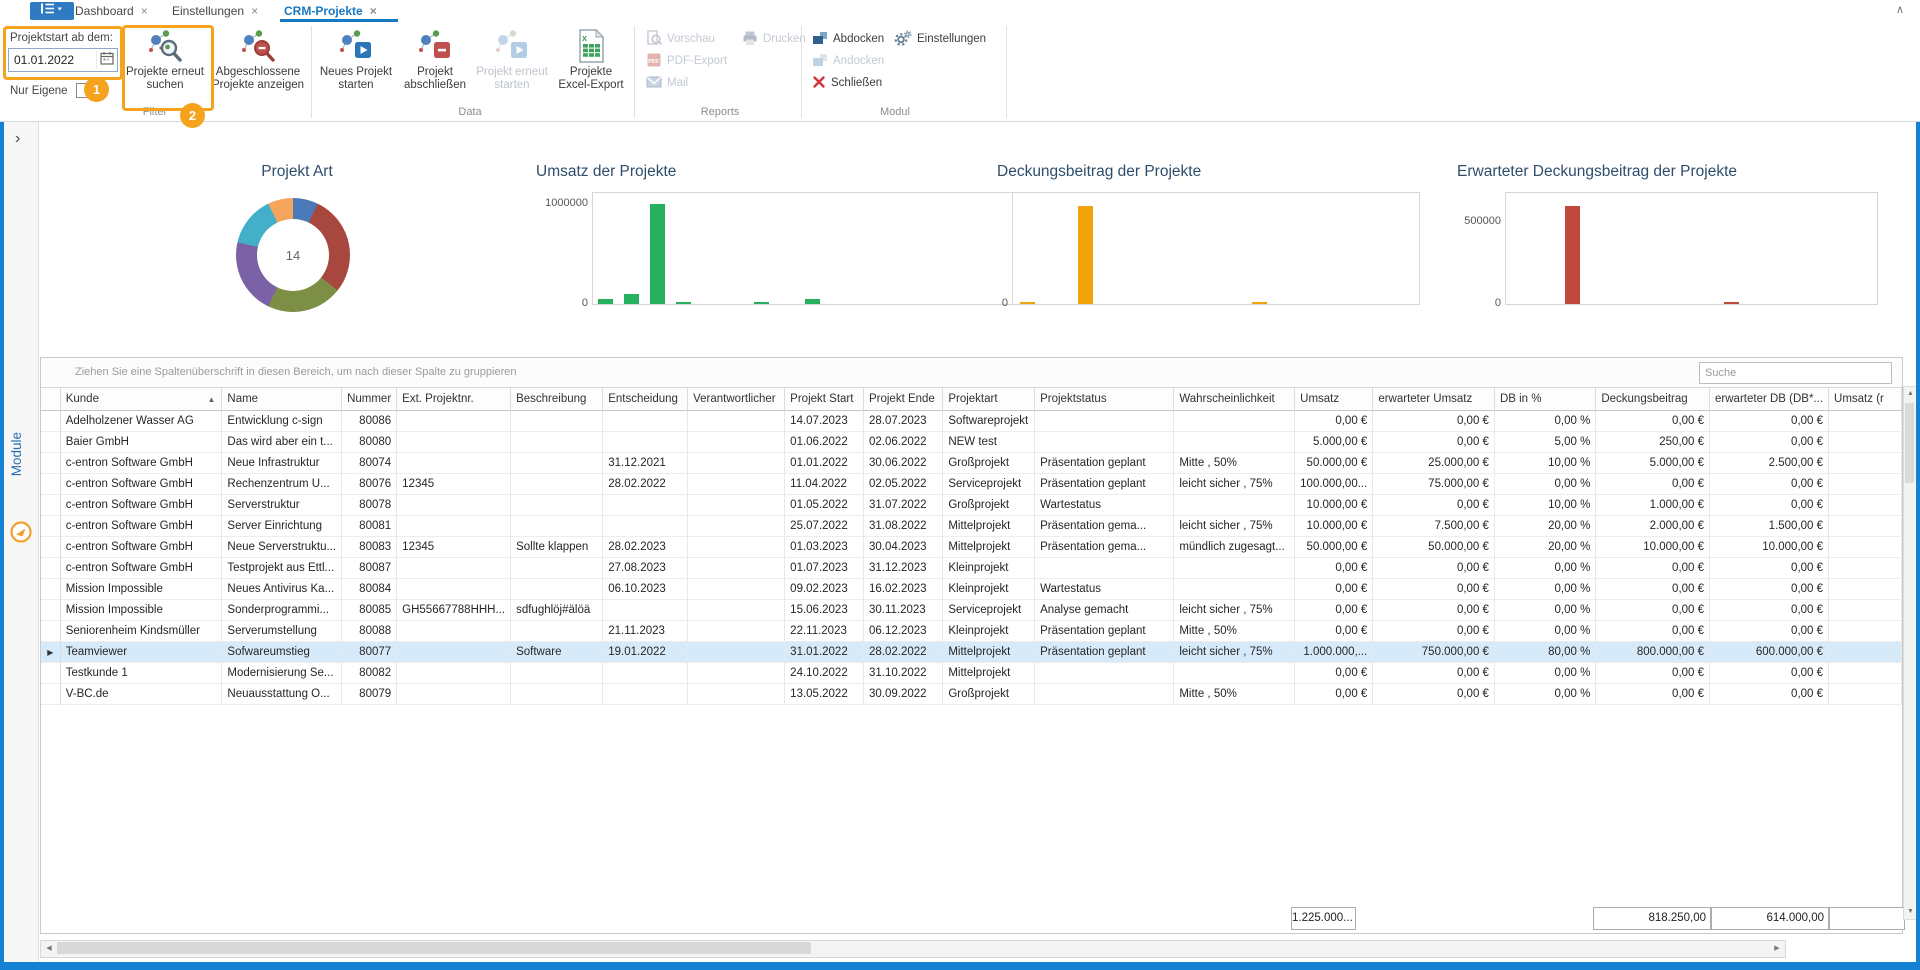 The image size is (1920, 970). What do you see at coordinates (1434, 484) in the screenshot?
I see `table-cell: 75.000,00 €` at bounding box center [1434, 484].